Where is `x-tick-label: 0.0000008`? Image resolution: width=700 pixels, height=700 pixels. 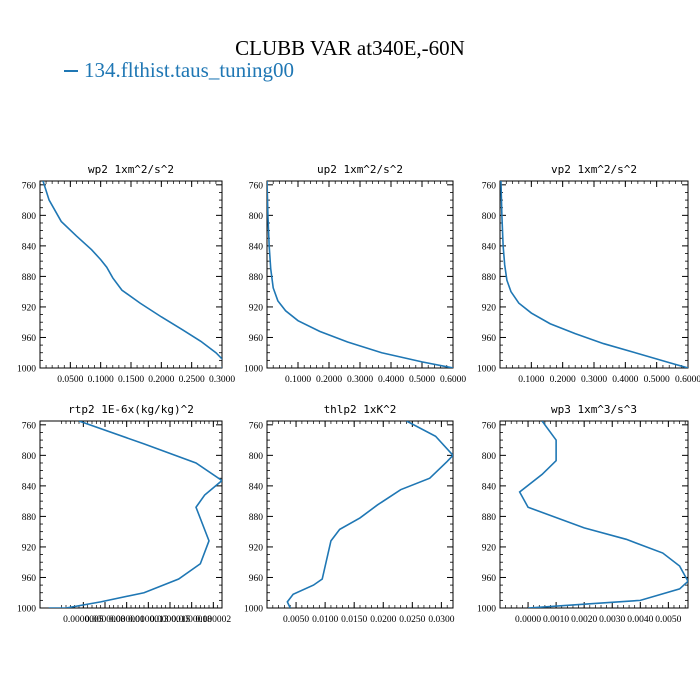 x-tick-label: 0.0000008 is located at coordinates (105, 620).